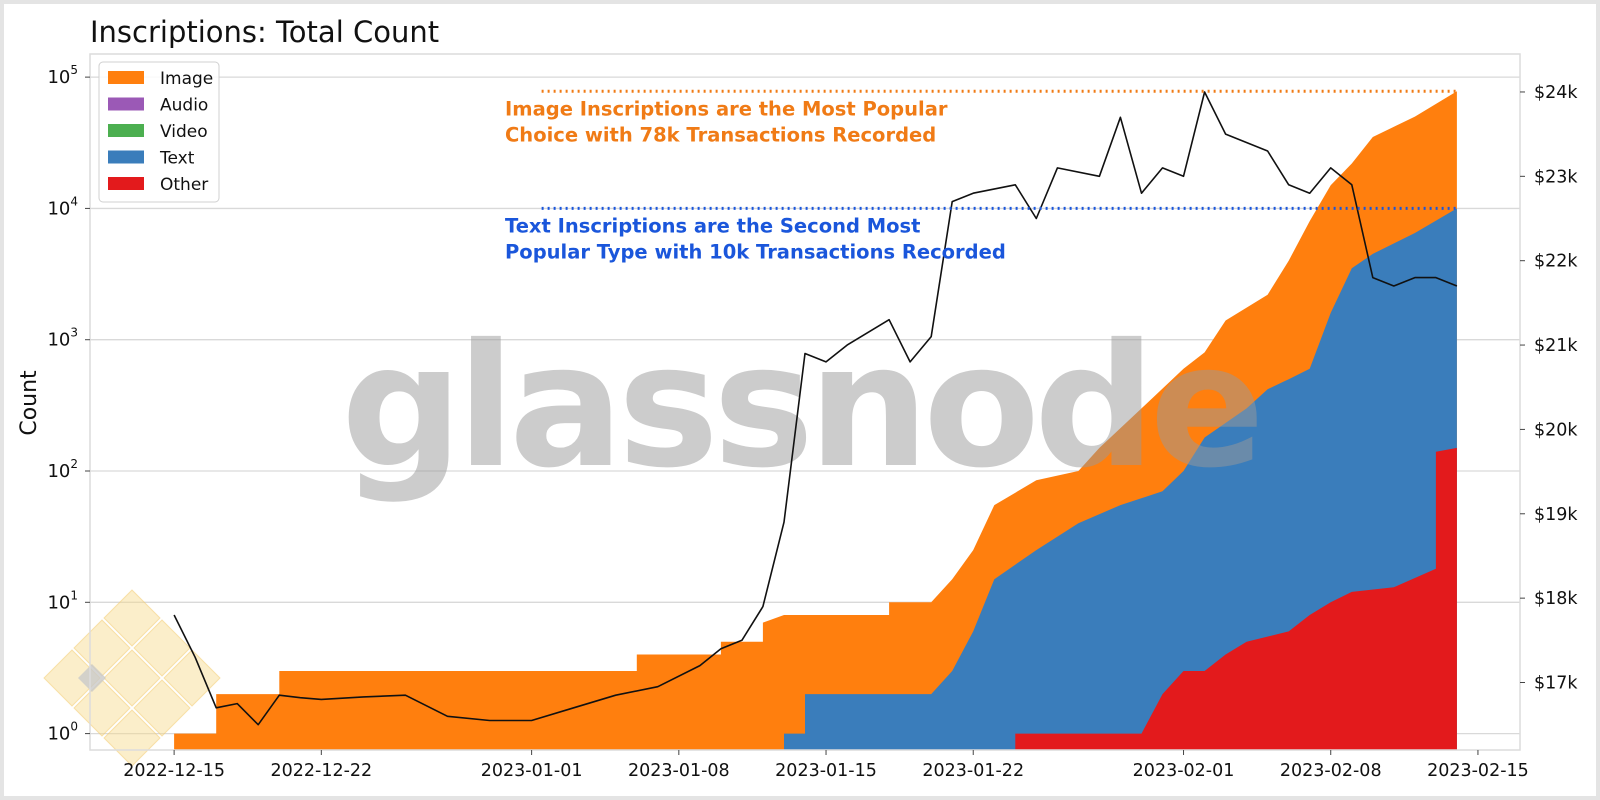 This screenshot has height=800, width=1600. What do you see at coordinates (532, 771) in the screenshot?
I see `x-tick-label: 2023-01-01` at bounding box center [532, 771].